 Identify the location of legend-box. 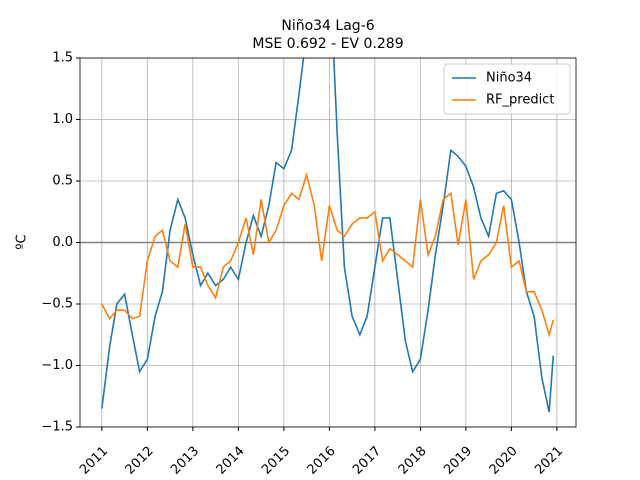
(507, 89).